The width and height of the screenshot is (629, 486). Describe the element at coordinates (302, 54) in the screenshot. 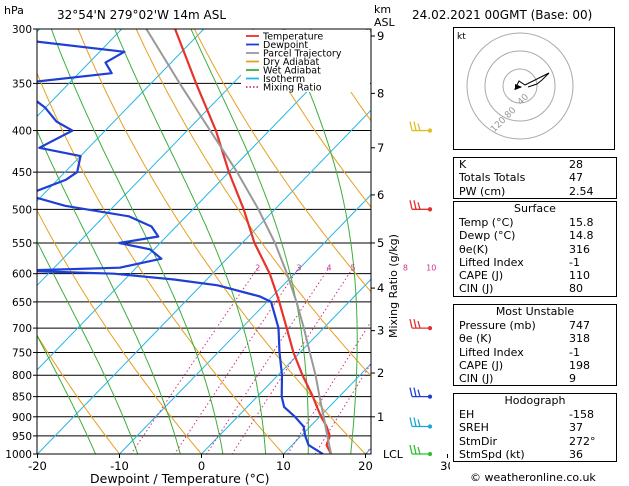

I see `legend-label: Parcel Trajectory` at that location.